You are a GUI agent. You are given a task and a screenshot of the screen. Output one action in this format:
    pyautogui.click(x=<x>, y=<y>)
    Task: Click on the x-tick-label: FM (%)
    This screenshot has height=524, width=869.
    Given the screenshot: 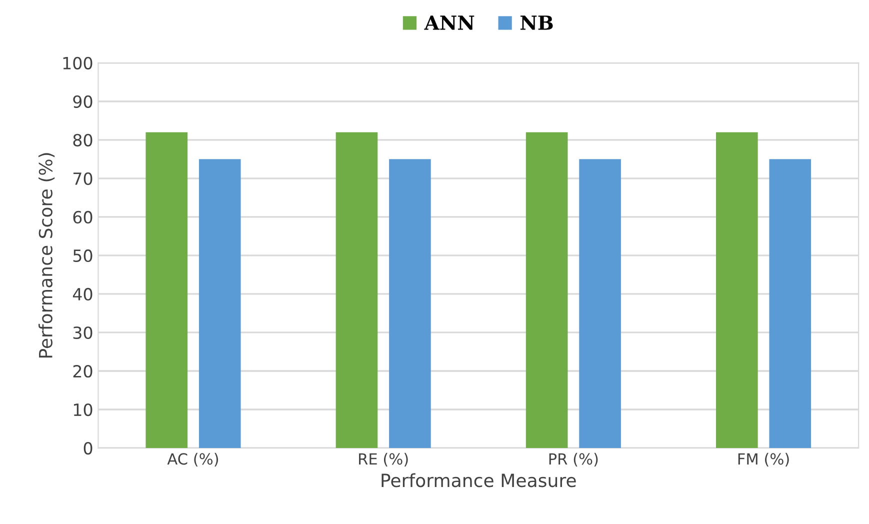 What is the action you would take?
    pyautogui.click(x=763, y=459)
    